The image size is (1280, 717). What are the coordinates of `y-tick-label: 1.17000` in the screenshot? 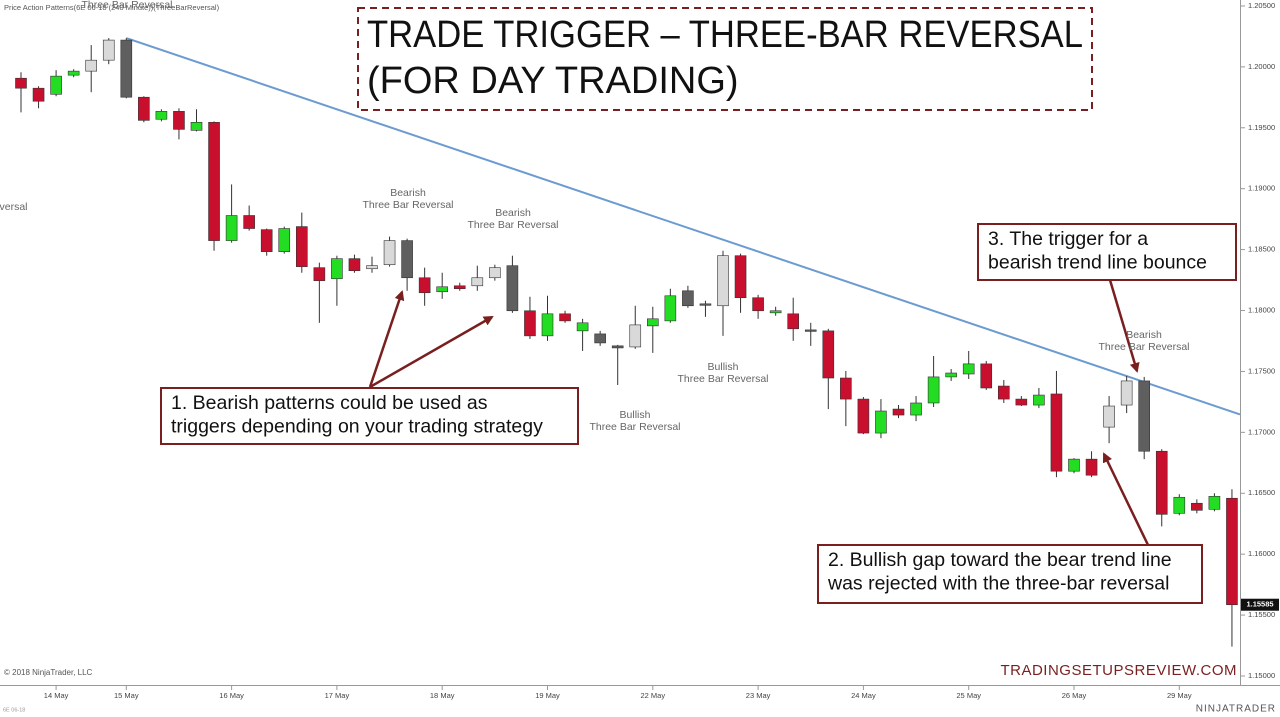 It's located at (1261, 431).